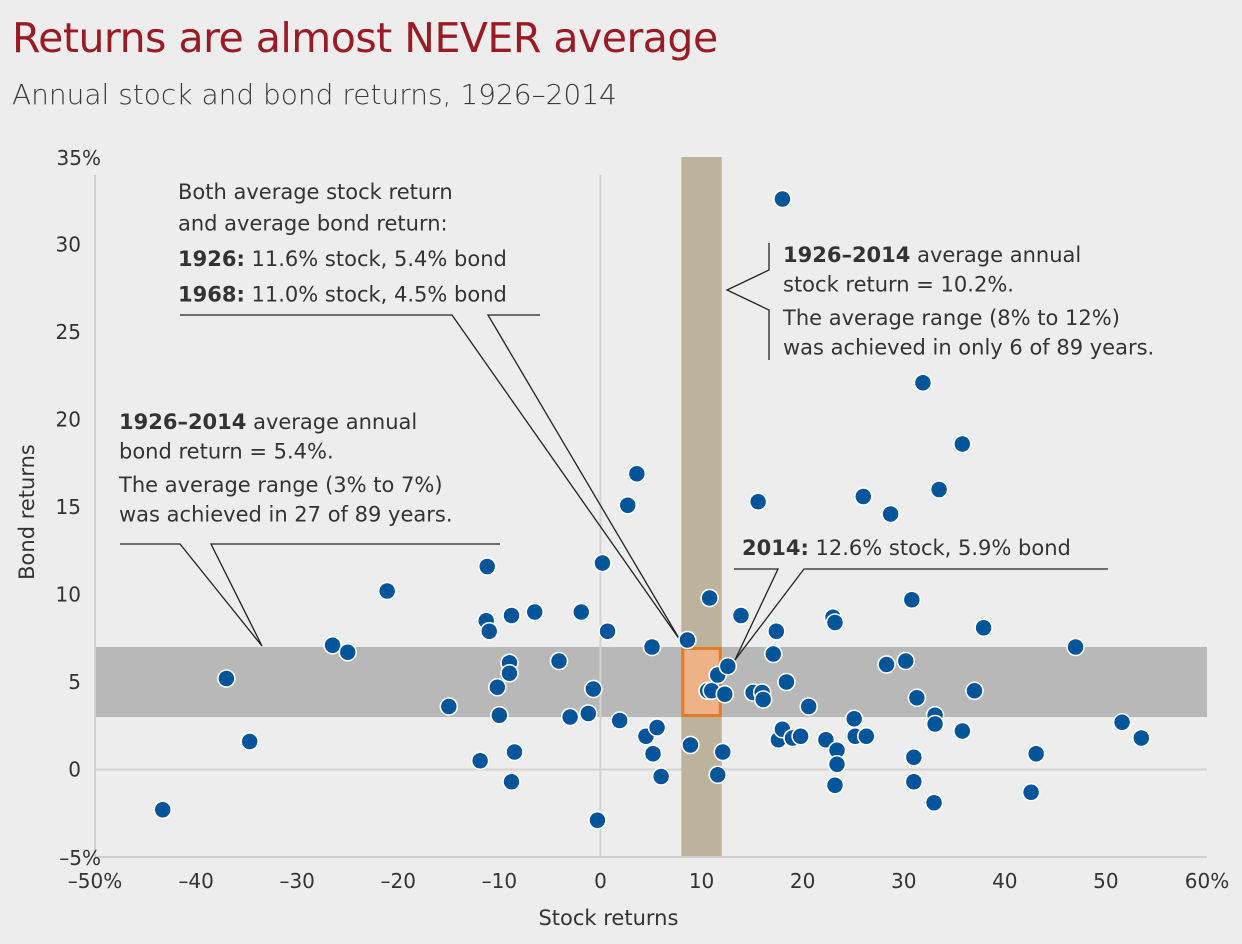 The height and width of the screenshot is (944, 1242). I want to click on stock-callout-bracket, so click(747, 301).